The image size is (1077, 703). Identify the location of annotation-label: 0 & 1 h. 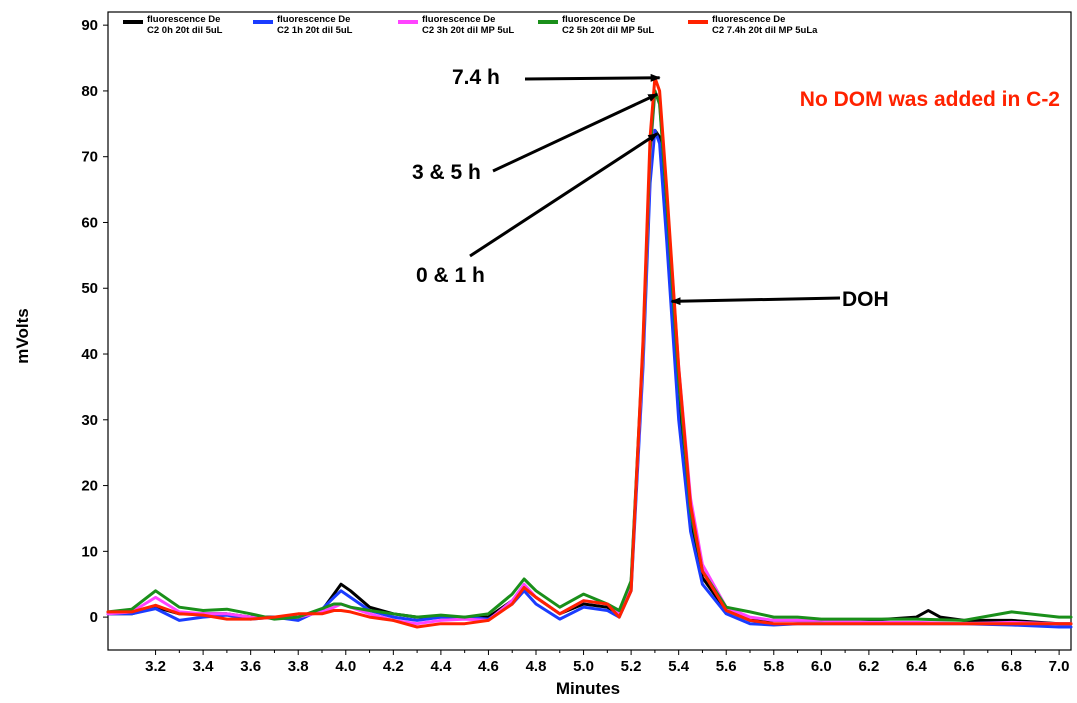
(450, 275).